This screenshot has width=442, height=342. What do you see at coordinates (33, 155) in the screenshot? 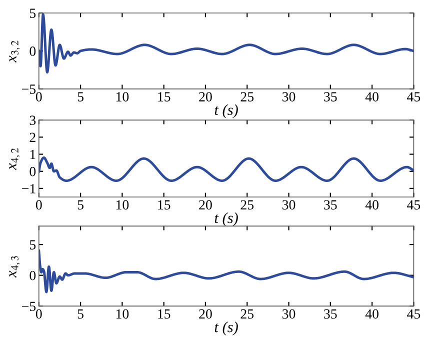
I see `y-tick-label: 1` at bounding box center [33, 155].